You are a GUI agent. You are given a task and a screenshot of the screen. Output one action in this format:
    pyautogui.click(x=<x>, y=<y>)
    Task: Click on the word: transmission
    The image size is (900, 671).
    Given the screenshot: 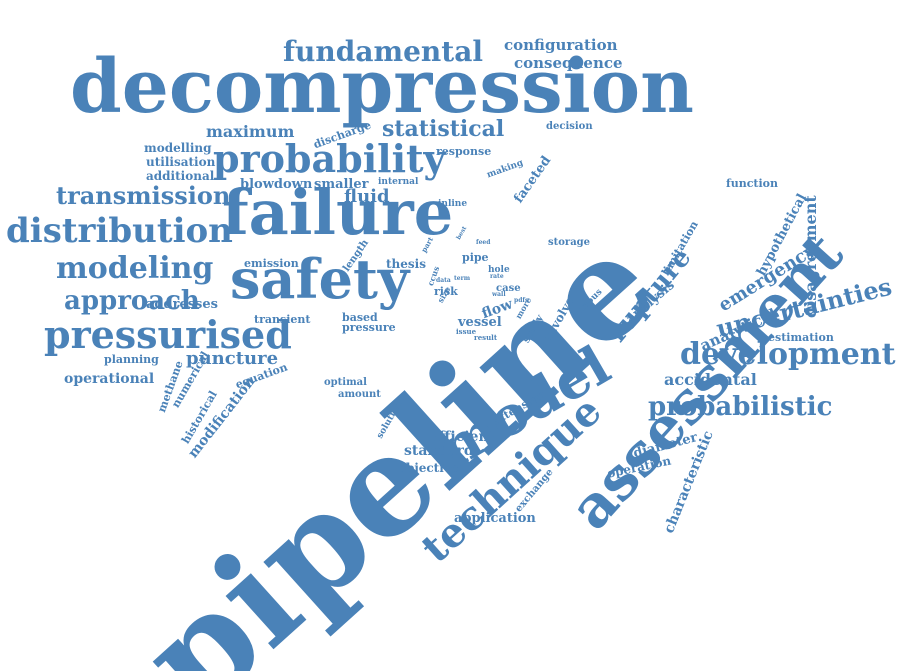 What is the action you would take?
    pyautogui.click(x=143, y=195)
    